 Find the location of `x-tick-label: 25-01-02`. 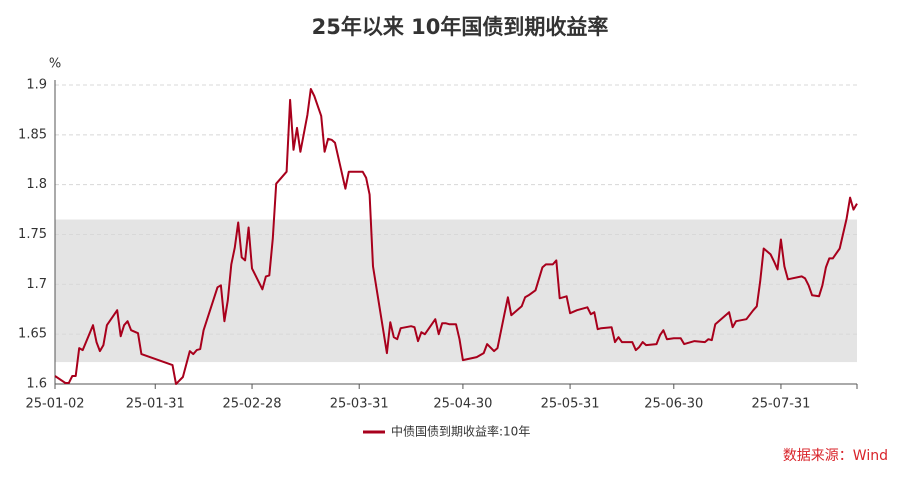

x-tick-label: 25-01-02 is located at coordinates (54, 404).